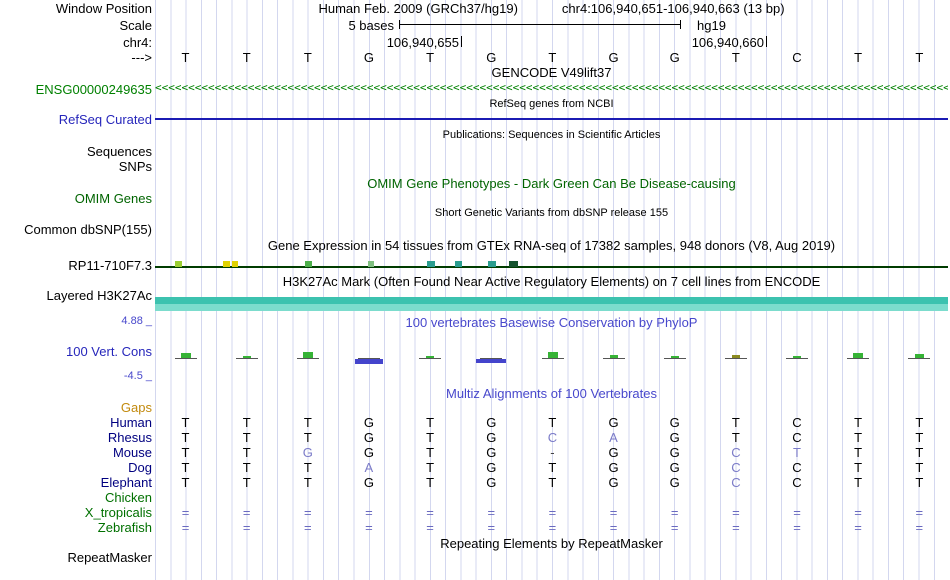  Describe the element at coordinates (551, 104) in the screenshot. I see `refseq-track-title: RefSeq genes from NCBI` at that location.